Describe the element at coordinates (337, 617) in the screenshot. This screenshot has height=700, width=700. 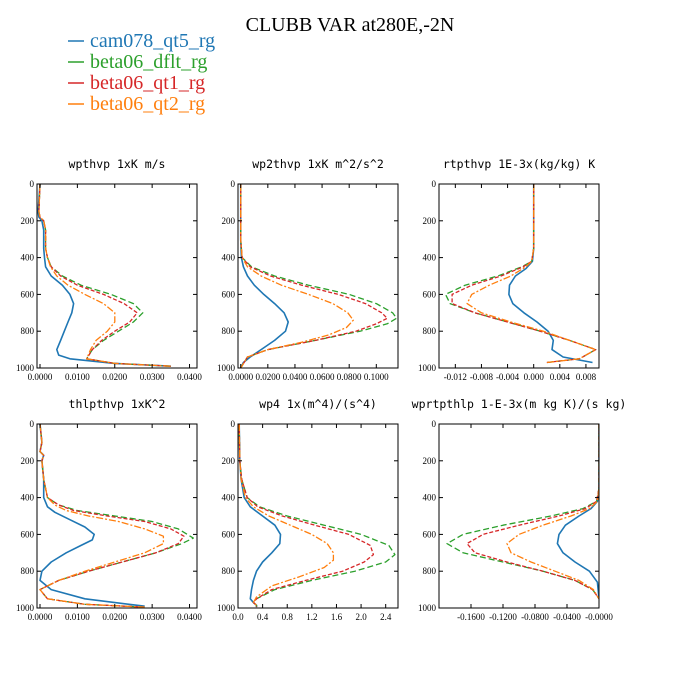
I see `x-tick-label: 1.6` at that location.